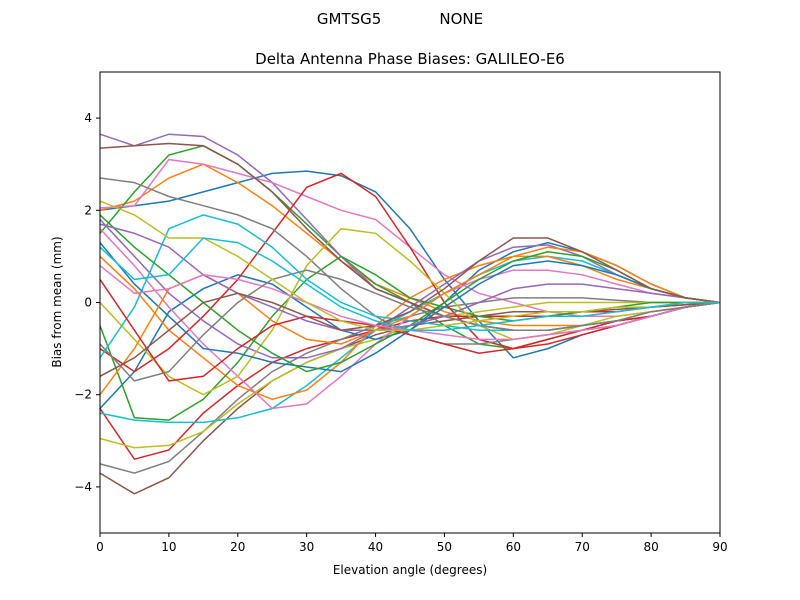  What do you see at coordinates (168, 547) in the screenshot?
I see `x-tick-label: 10` at bounding box center [168, 547].